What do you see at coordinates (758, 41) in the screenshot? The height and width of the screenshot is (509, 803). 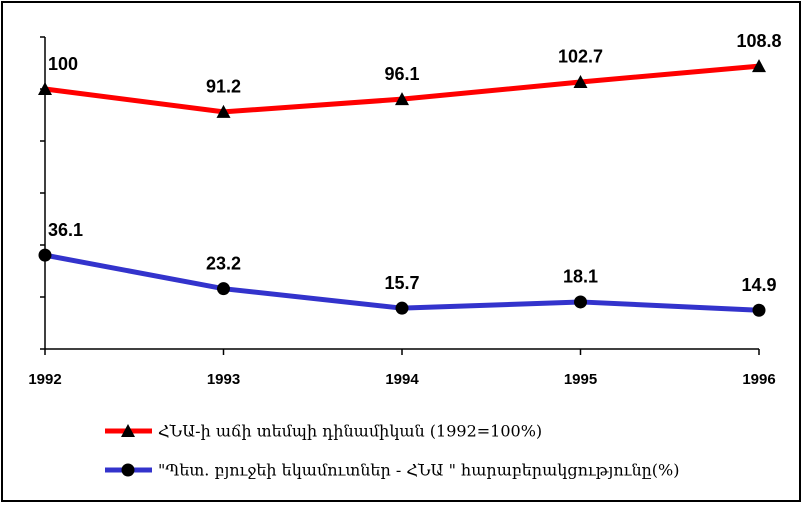 I see `data-label: 108.8` at bounding box center [758, 41].